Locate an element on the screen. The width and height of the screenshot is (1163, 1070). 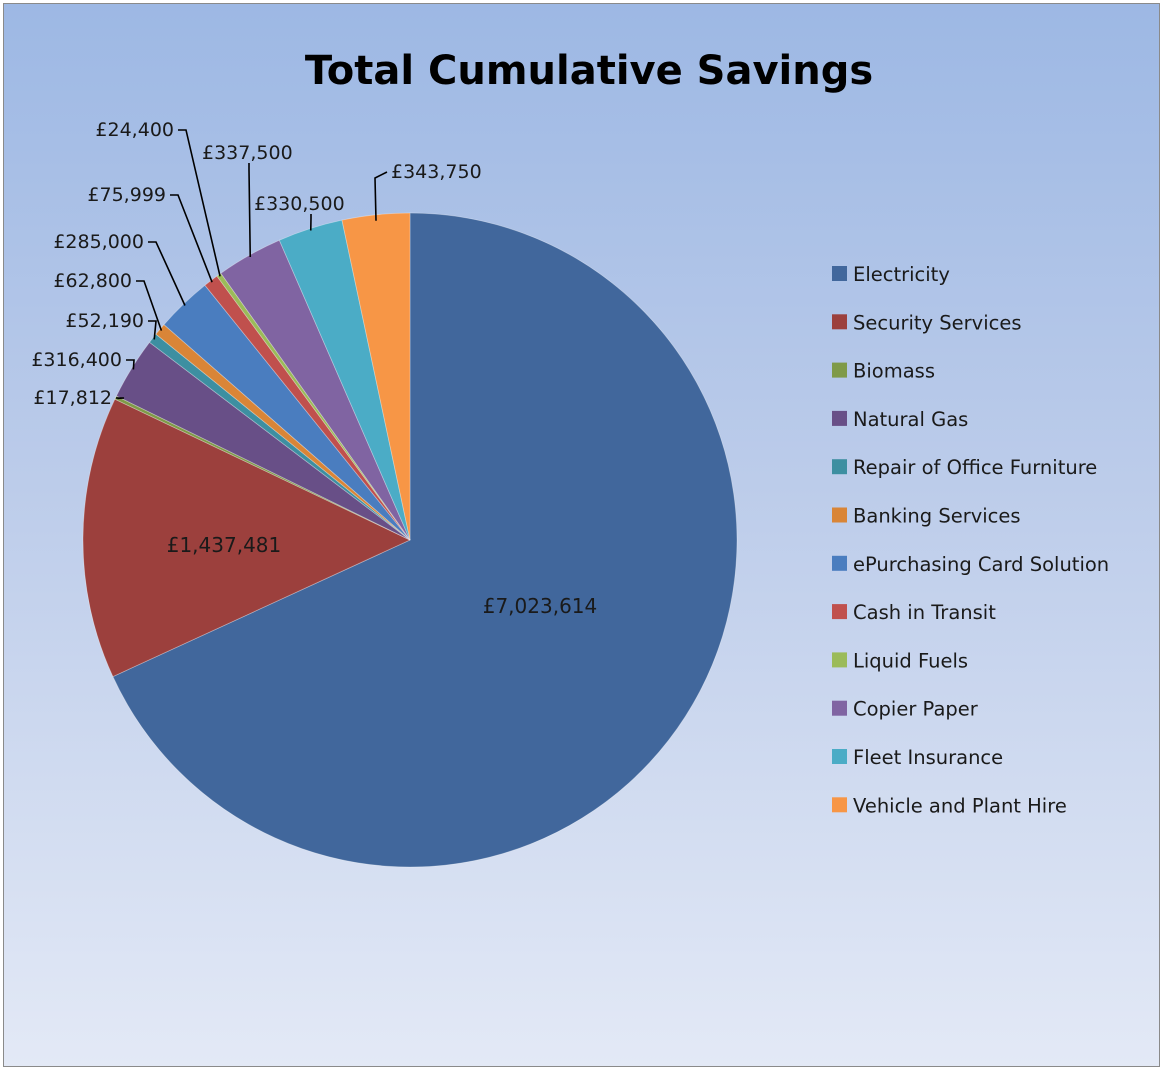
legend-label-liquid-fuels: Liquid Fuels is located at coordinates (910, 660).